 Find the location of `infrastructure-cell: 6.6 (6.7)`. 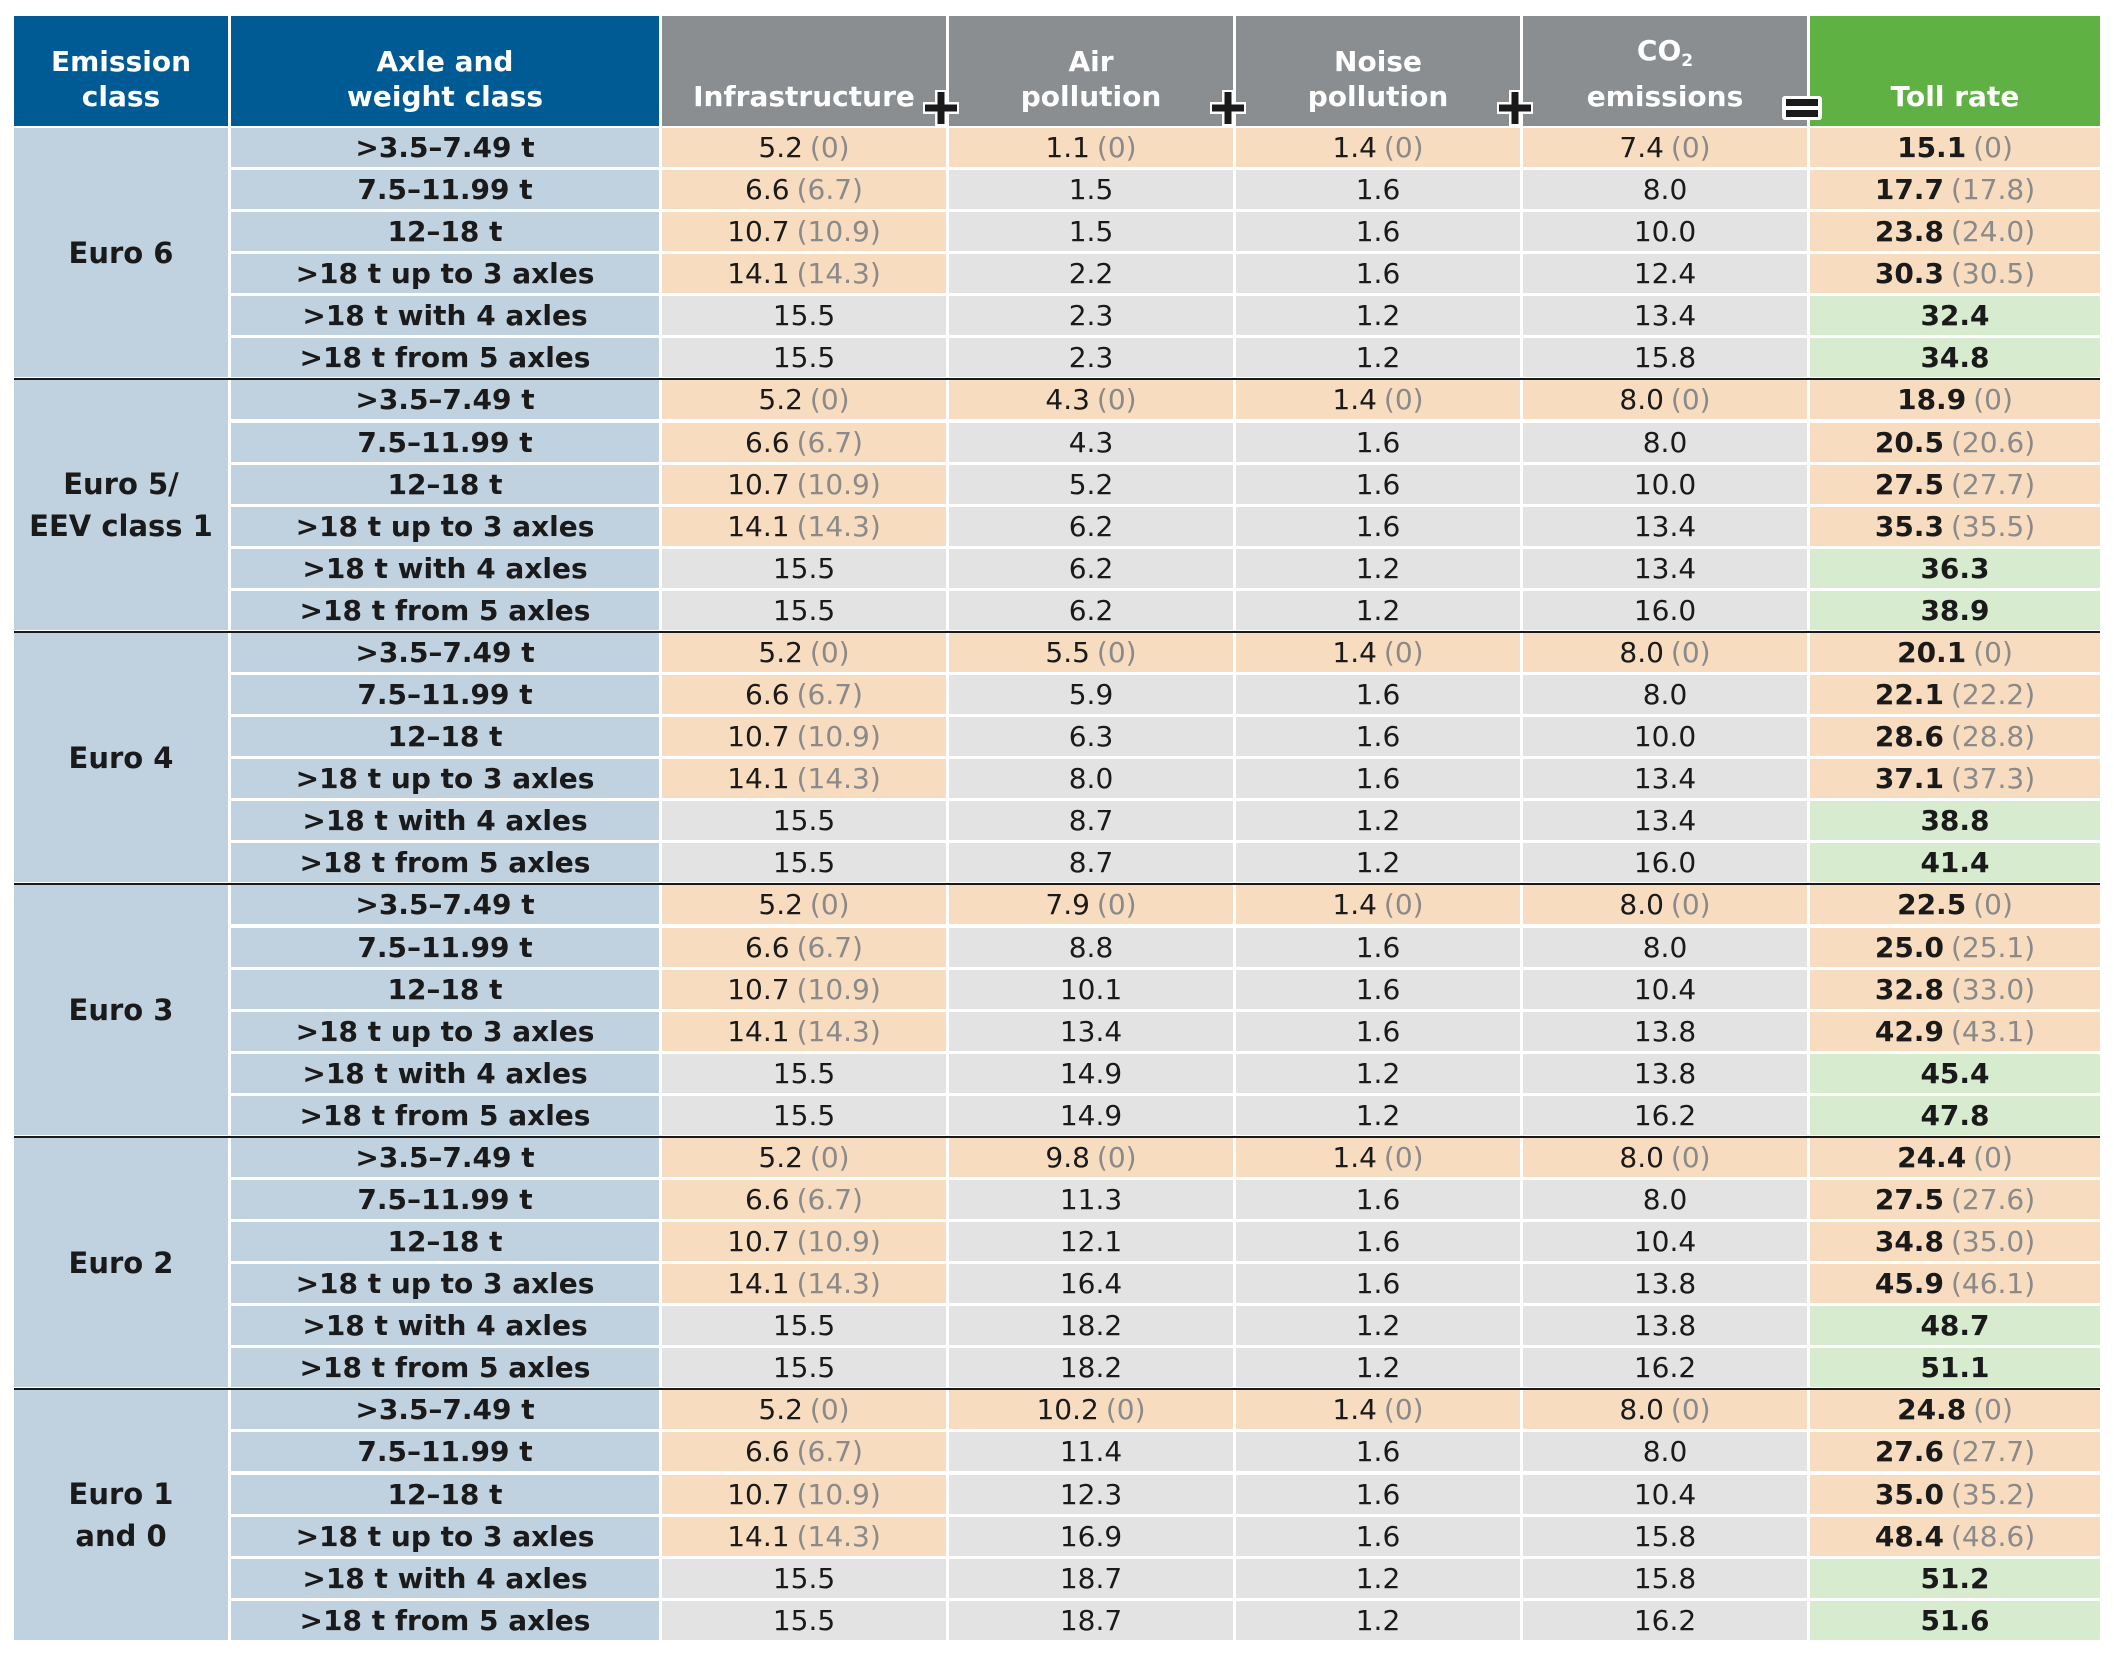

infrastructure-cell: 6.6 (6.7) is located at coordinates (804, 1199).